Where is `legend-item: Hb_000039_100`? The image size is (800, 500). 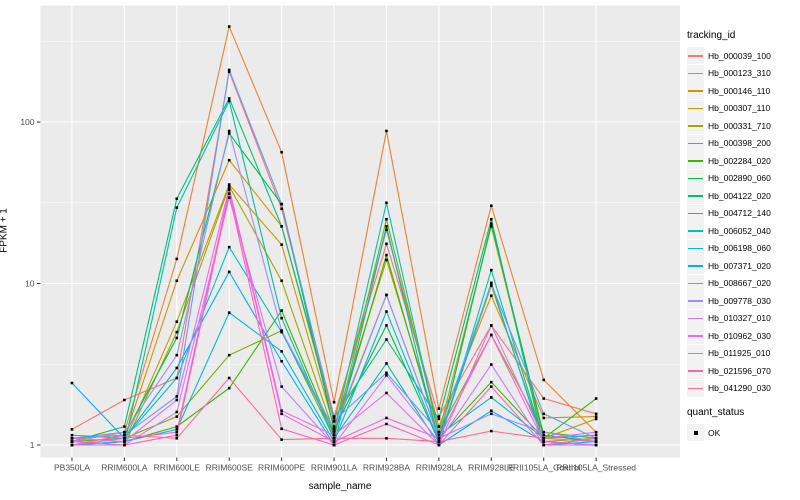
legend-item: Hb_000039_100 is located at coordinates (743, 56).